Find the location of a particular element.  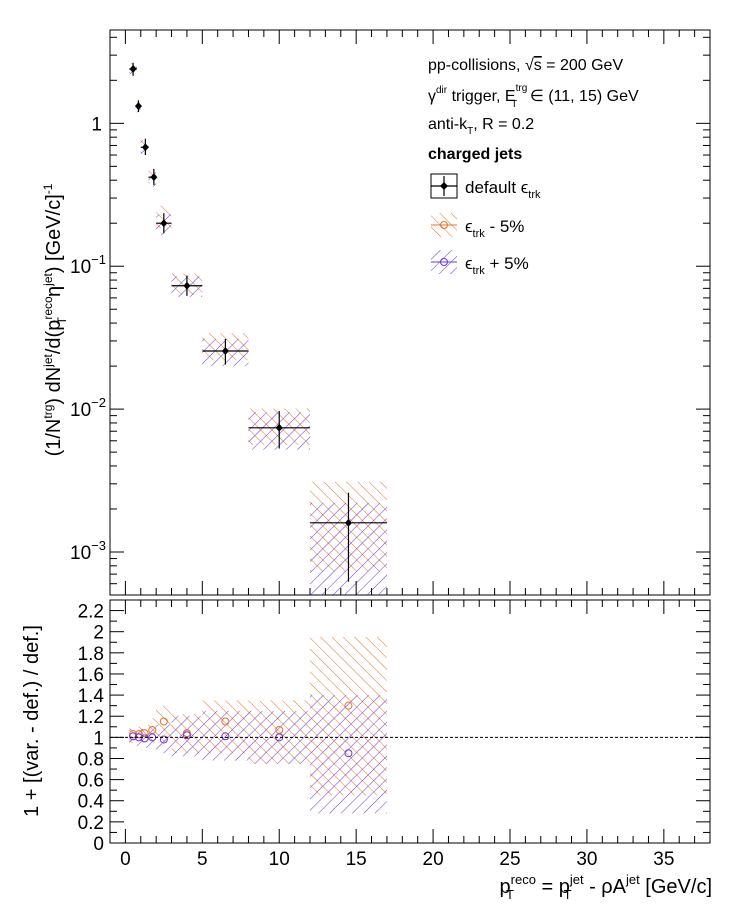

x-tick-label: 25 is located at coordinates (509, 859).